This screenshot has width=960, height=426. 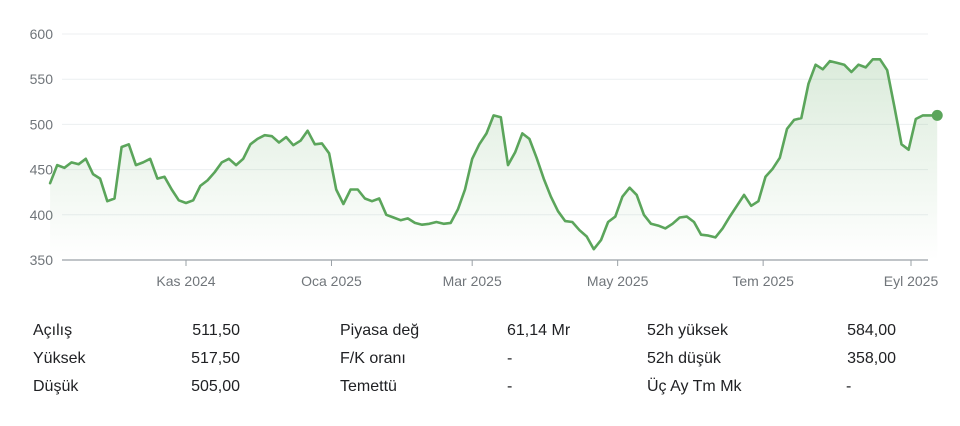 What do you see at coordinates (215, 386) in the screenshot?
I see `stat-value-low: 505,00` at bounding box center [215, 386].